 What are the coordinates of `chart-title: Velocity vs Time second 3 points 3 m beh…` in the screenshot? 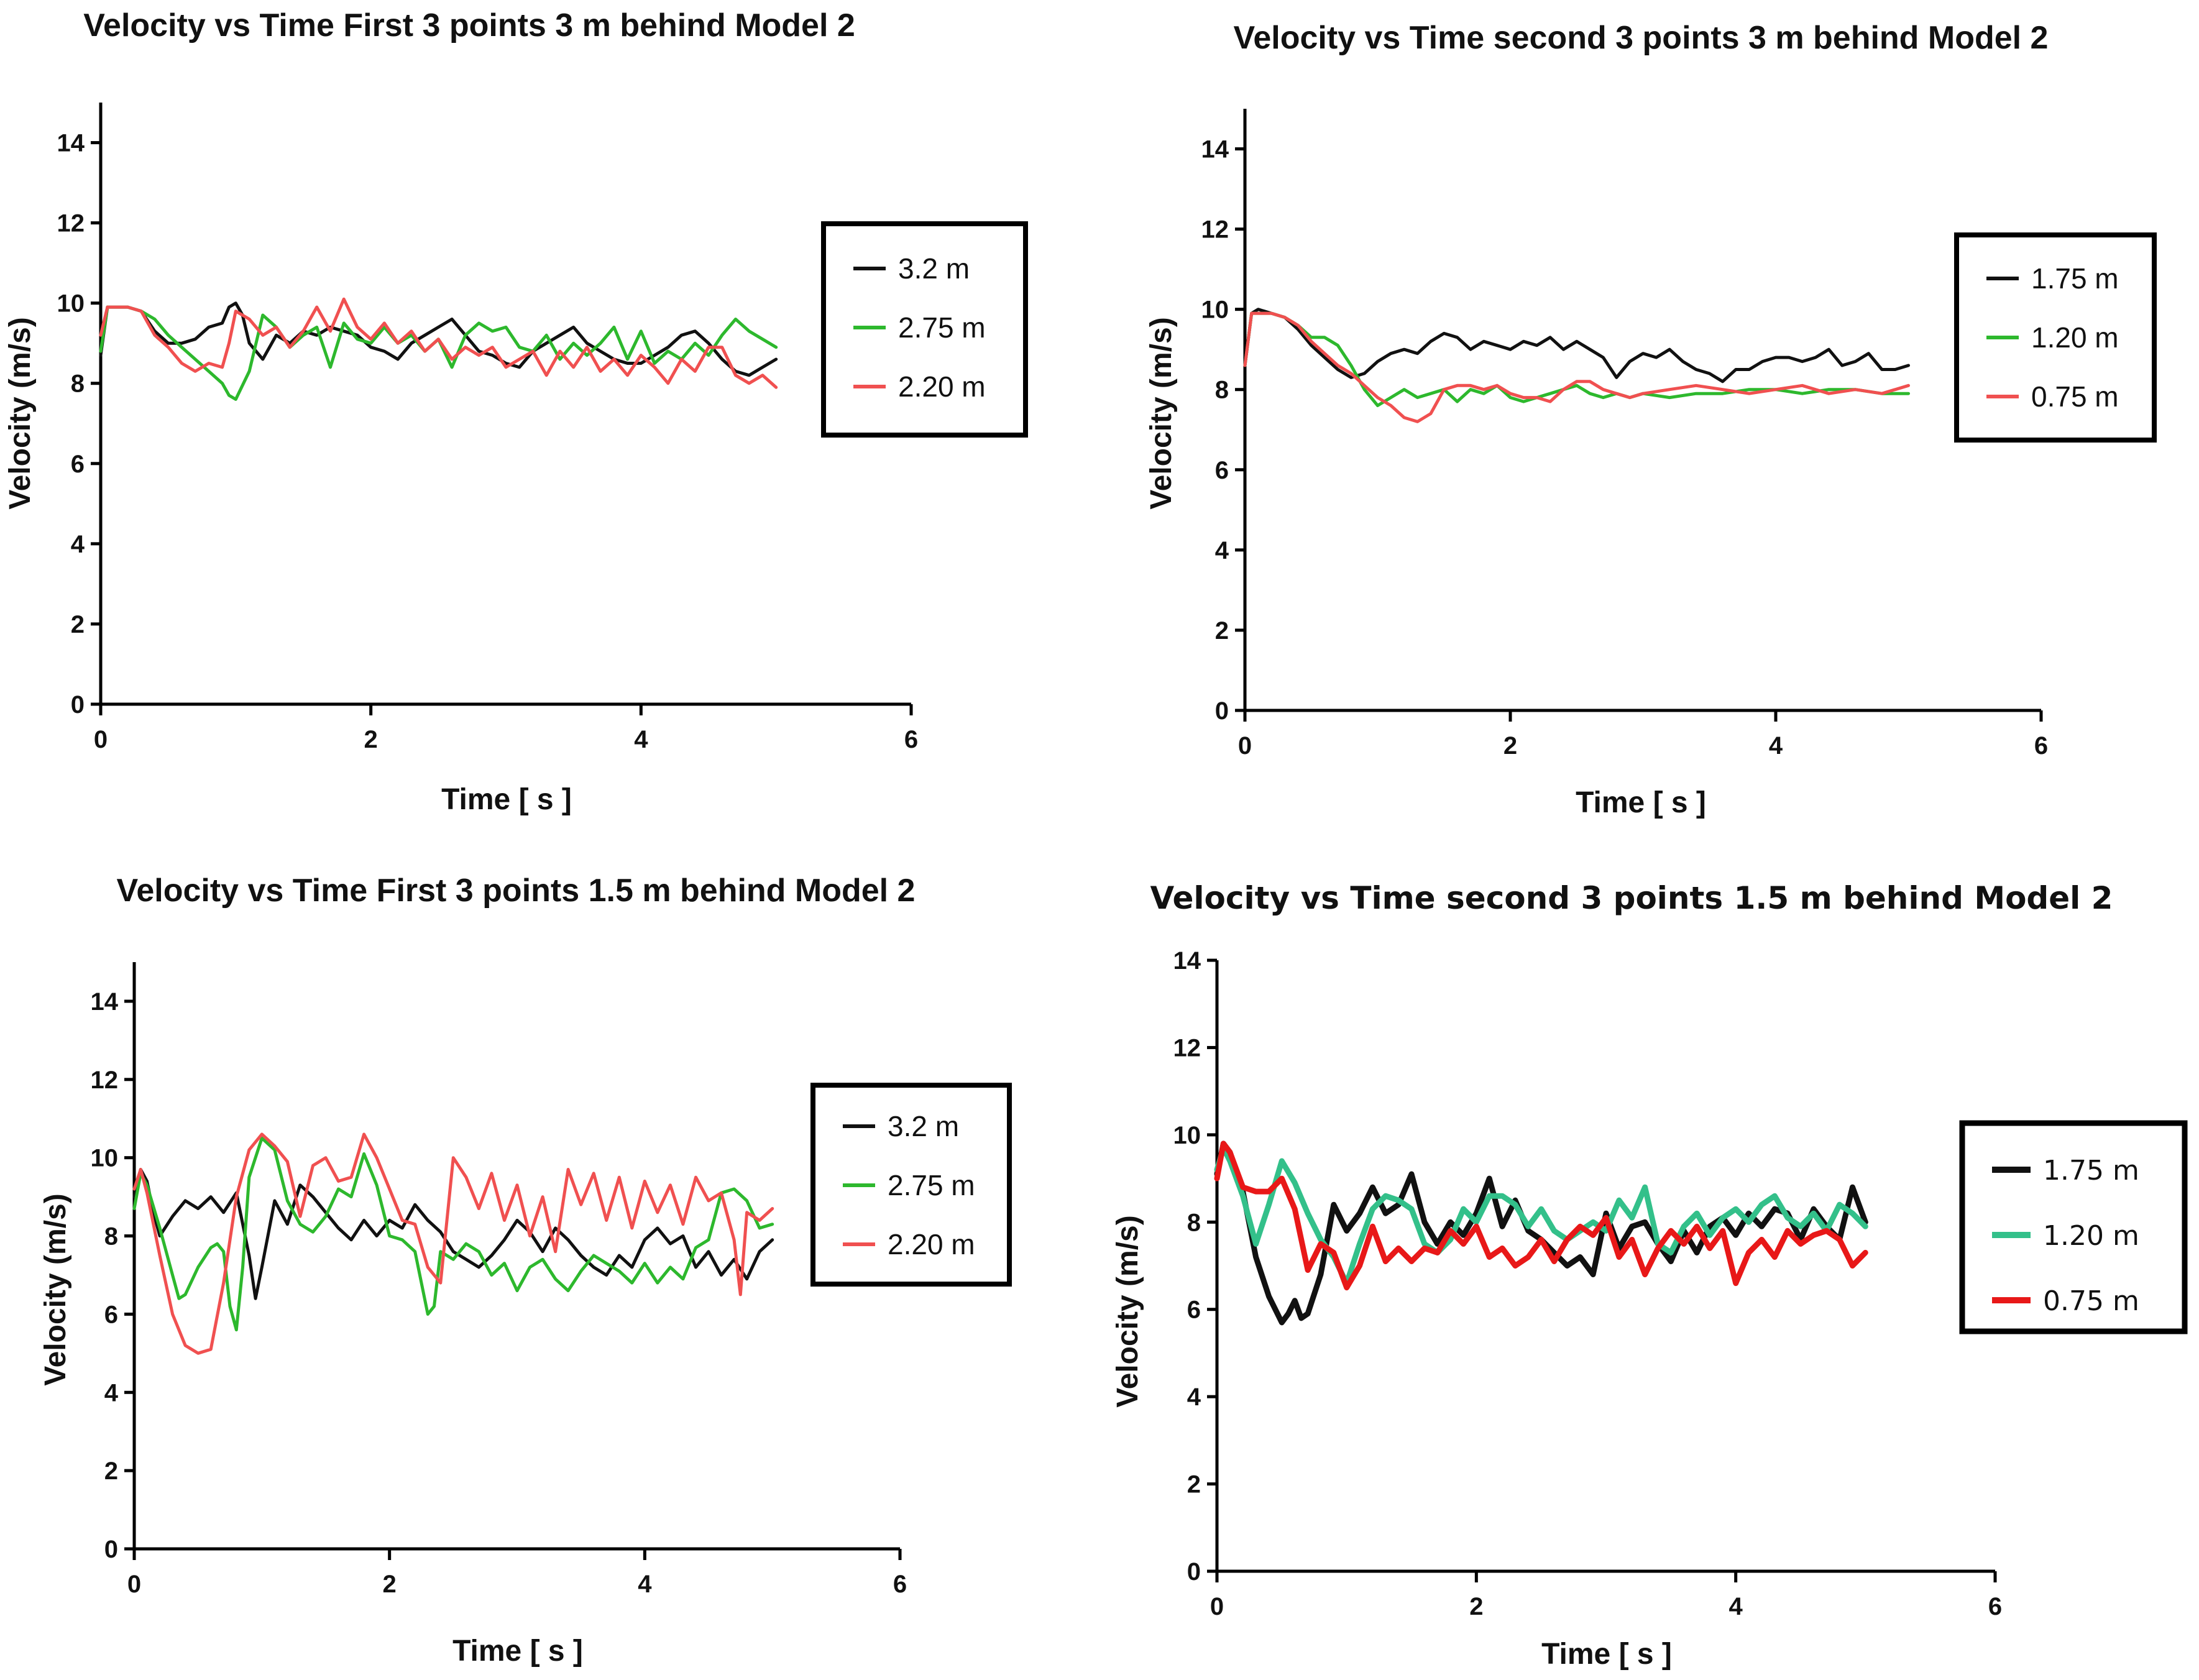 It's located at (1642, 38).